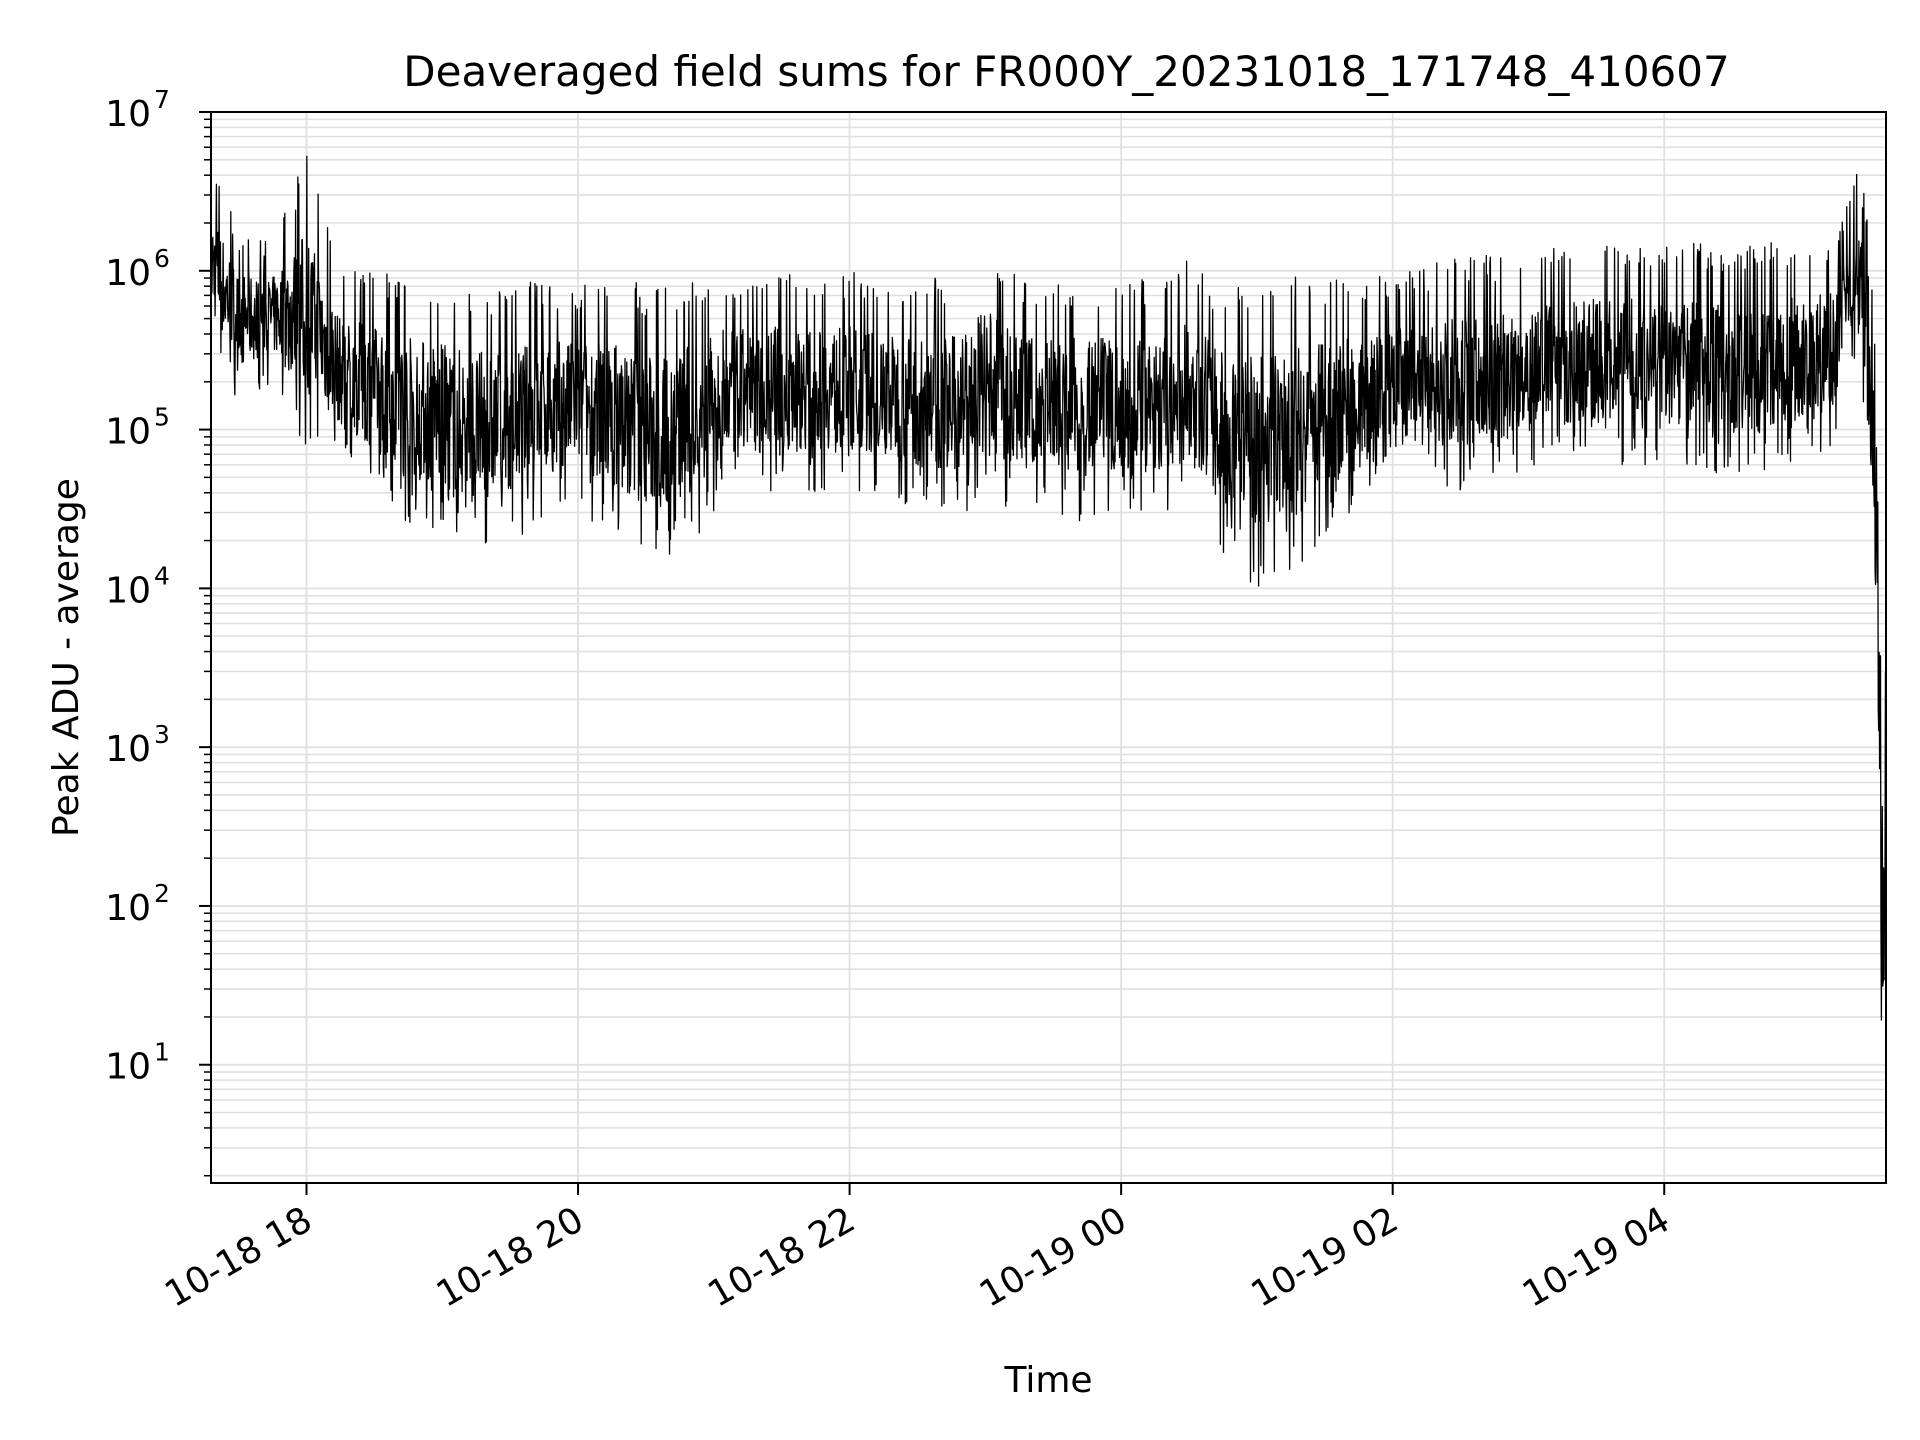 Image resolution: width=1920 pixels, height=1440 pixels. What do you see at coordinates (66, 657) in the screenshot?
I see `y-axis-label: Peak ADU - average` at bounding box center [66, 657].